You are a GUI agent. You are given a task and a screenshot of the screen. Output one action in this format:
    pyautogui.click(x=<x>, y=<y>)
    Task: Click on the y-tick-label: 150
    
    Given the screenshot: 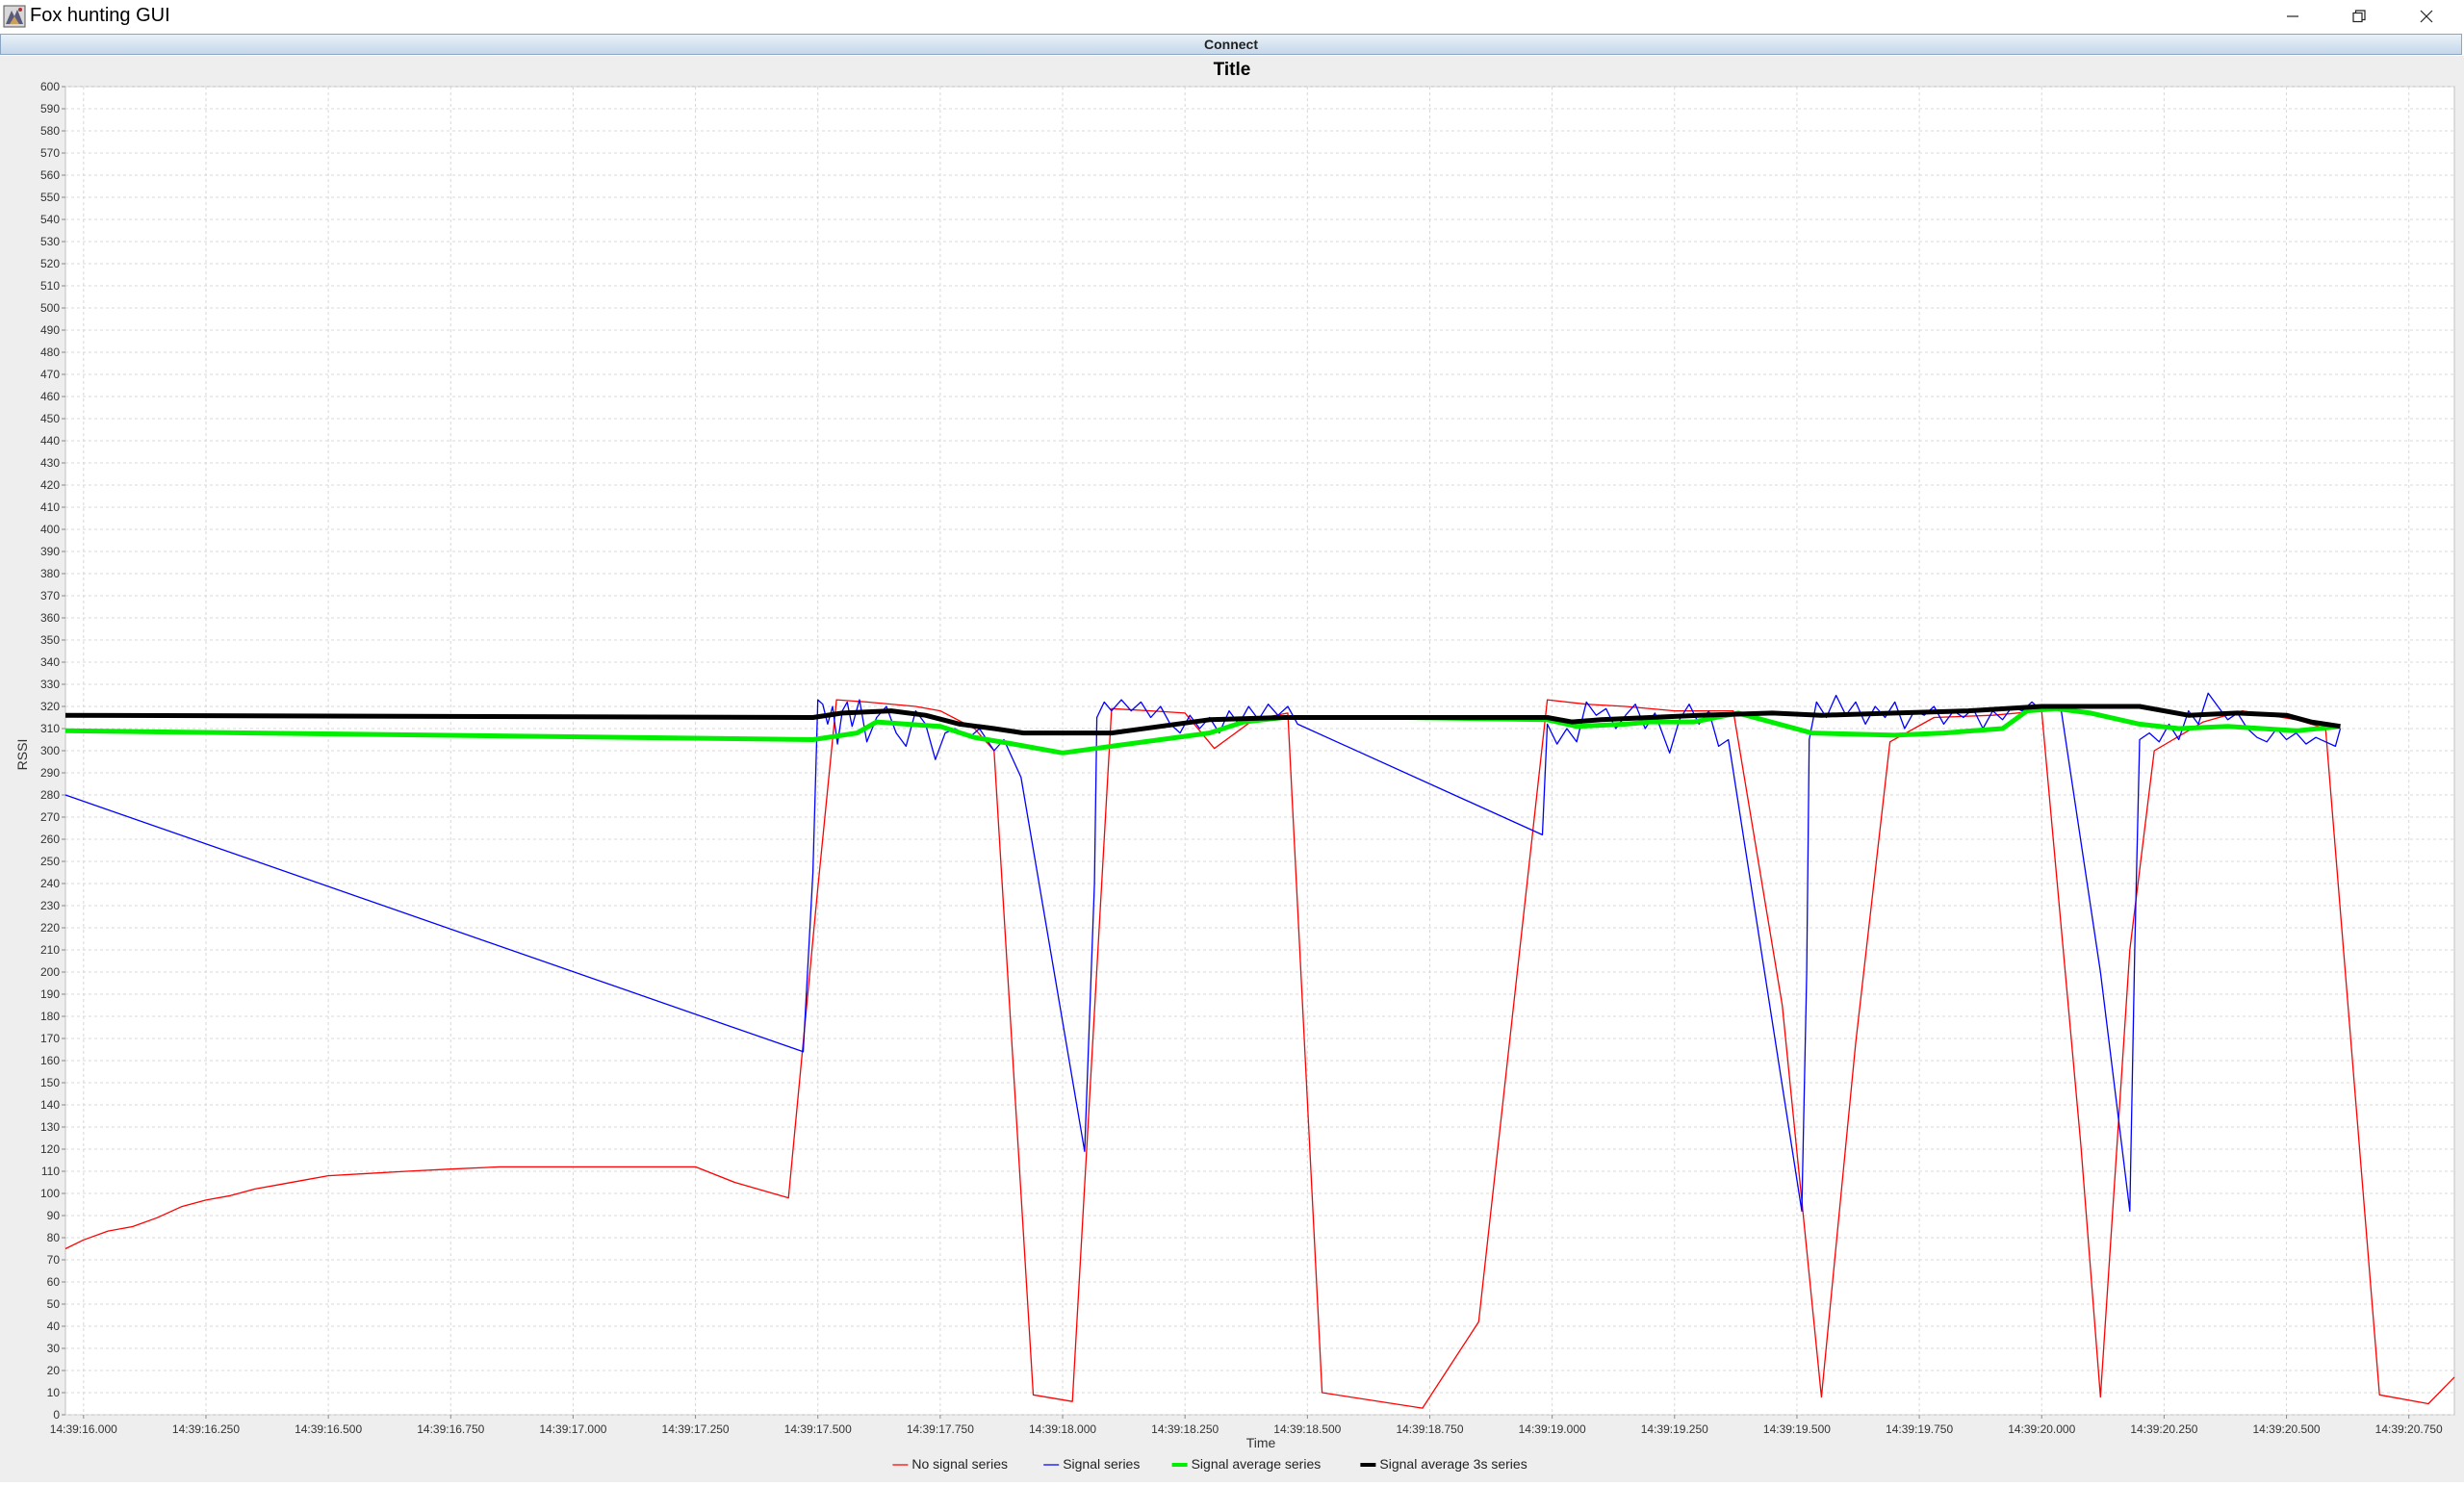 What is the action you would take?
    pyautogui.click(x=50, y=1082)
    